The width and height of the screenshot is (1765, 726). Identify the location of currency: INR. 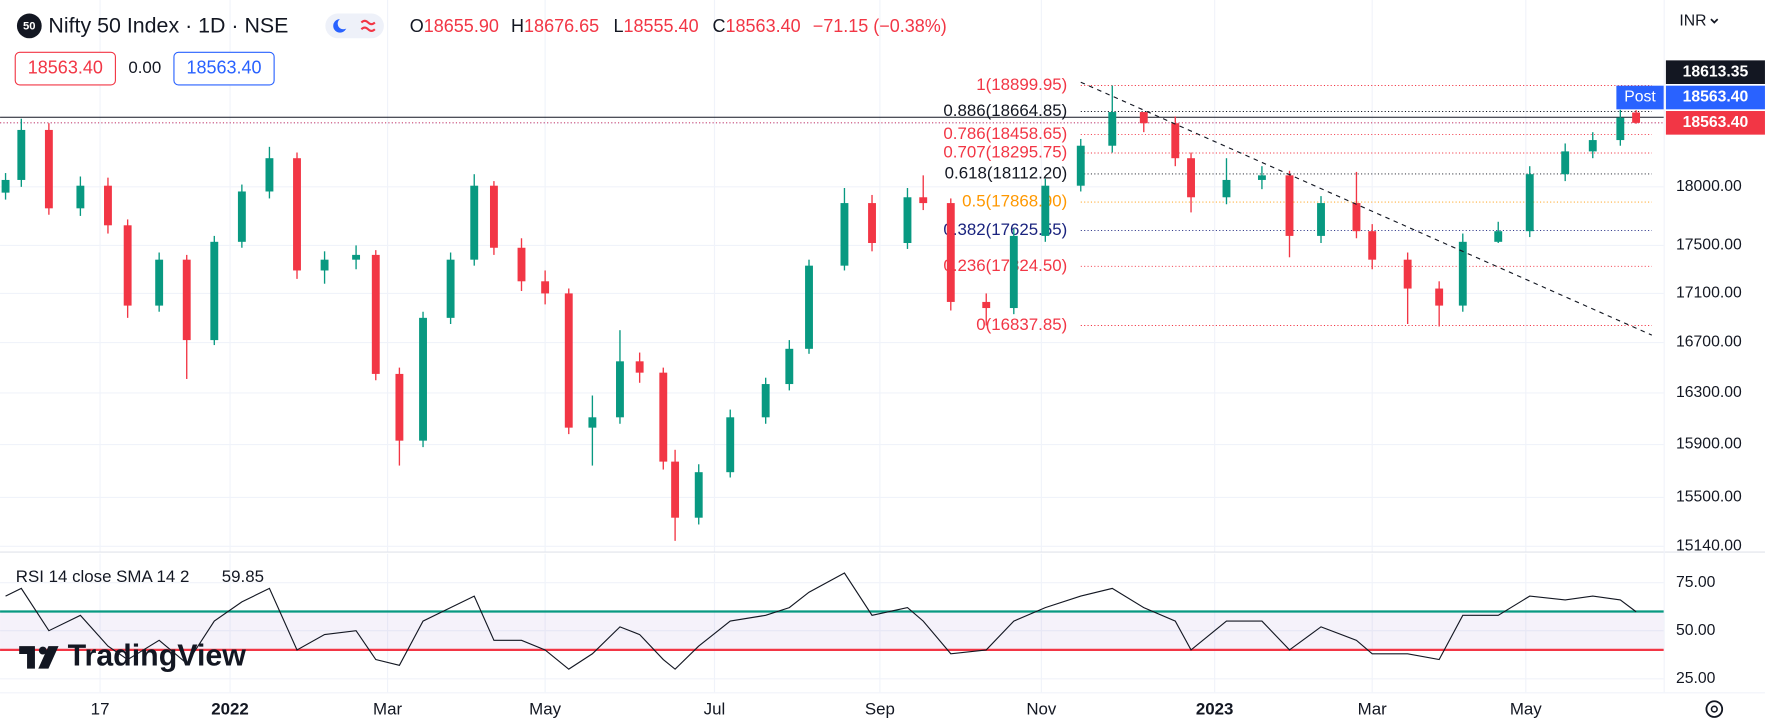
(1692, 21).